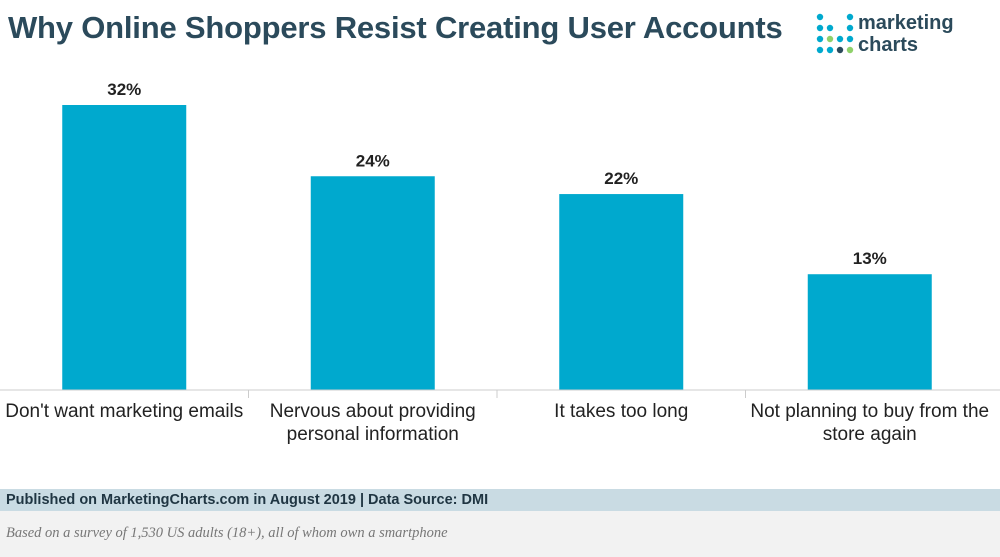  What do you see at coordinates (906, 34) in the screenshot?
I see `logo-text: marketing charts` at bounding box center [906, 34].